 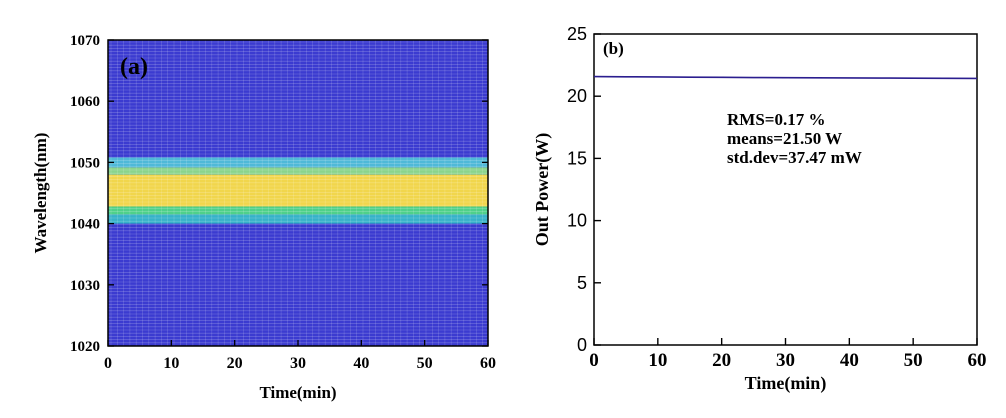 What do you see at coordinates (582, 345) in the screenshot?
I see `y-tick-label: 0` at bounding box center [582, 345].